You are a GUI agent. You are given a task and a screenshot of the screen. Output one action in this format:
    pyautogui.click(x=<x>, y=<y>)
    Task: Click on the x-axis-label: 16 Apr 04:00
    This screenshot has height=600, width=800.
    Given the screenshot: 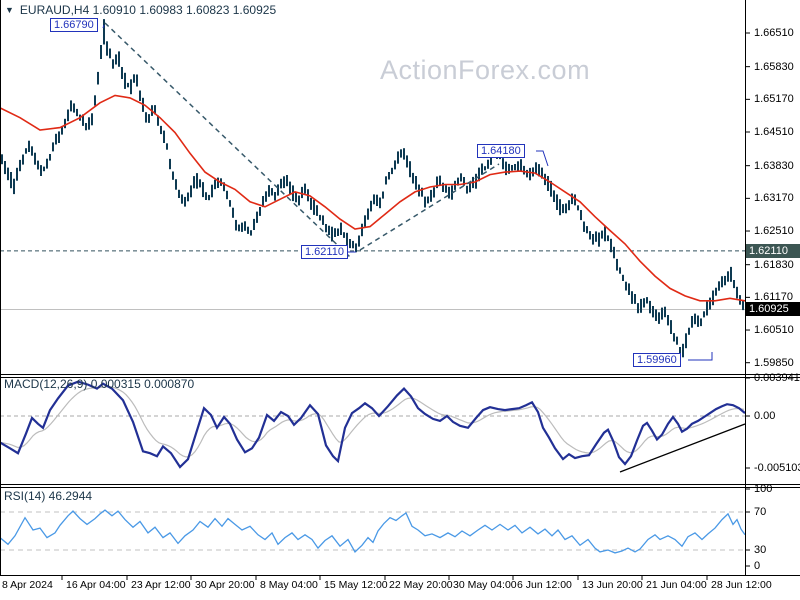 What is the action you would take?
    pyautogui.click(x=96, y=585)
    